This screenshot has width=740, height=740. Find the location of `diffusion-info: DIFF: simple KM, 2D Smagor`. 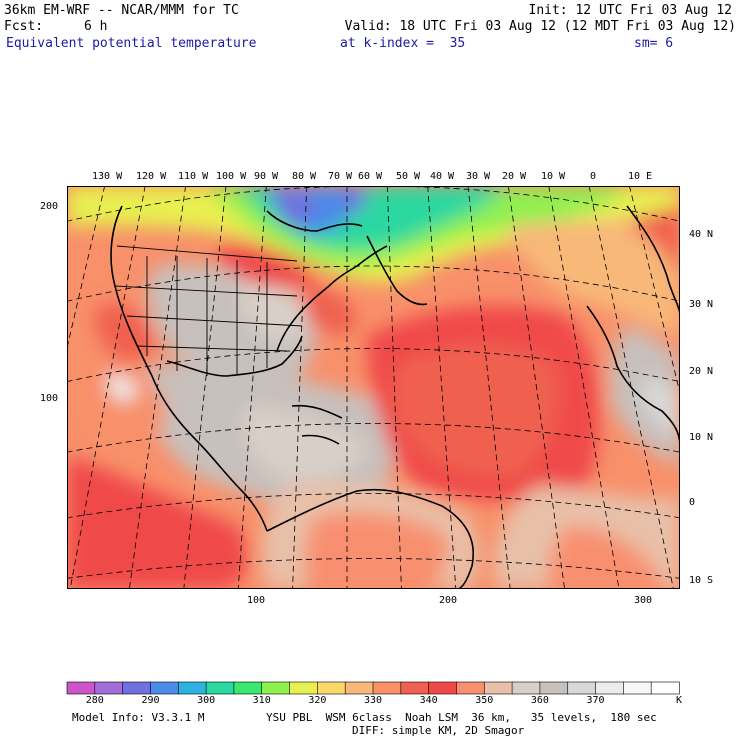

diffusion-info: DIFF: simple KM, 2D Smagor is located at coordinates (438, 730).